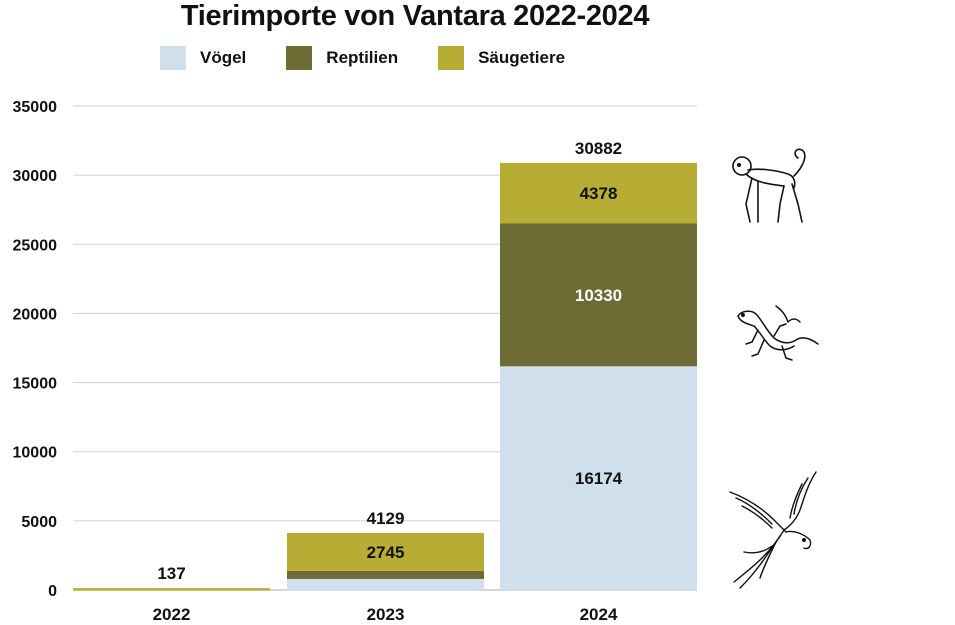 The width and height of the screenshot is (955, 625). Describe the element at coordinates (35, 107) in the screenshot. I see `y-tick-label: 35000` at that location.